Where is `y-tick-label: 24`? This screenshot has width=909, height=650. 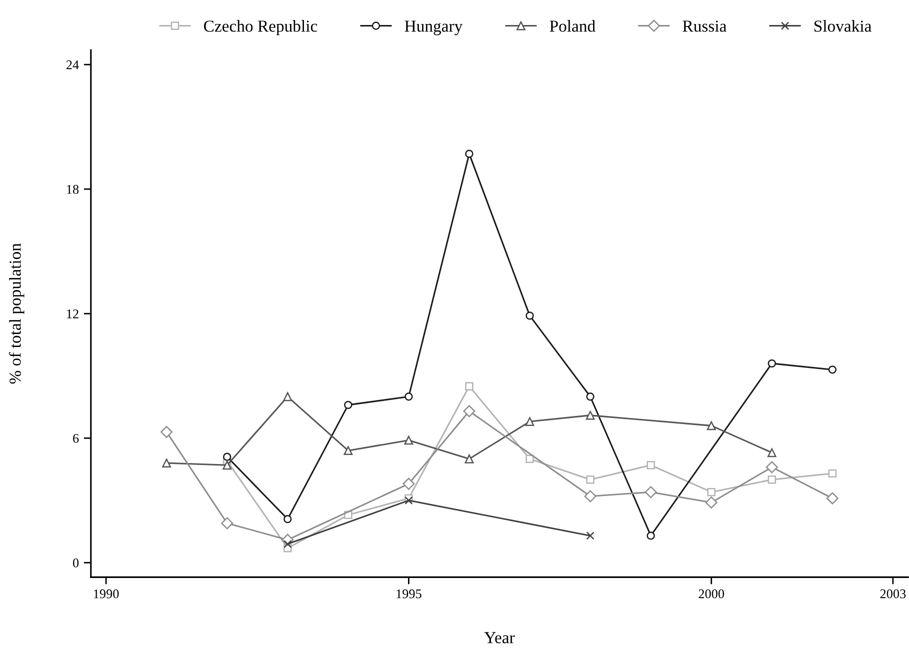
y-tick-label: 24 is located at coordinates (72, 65).